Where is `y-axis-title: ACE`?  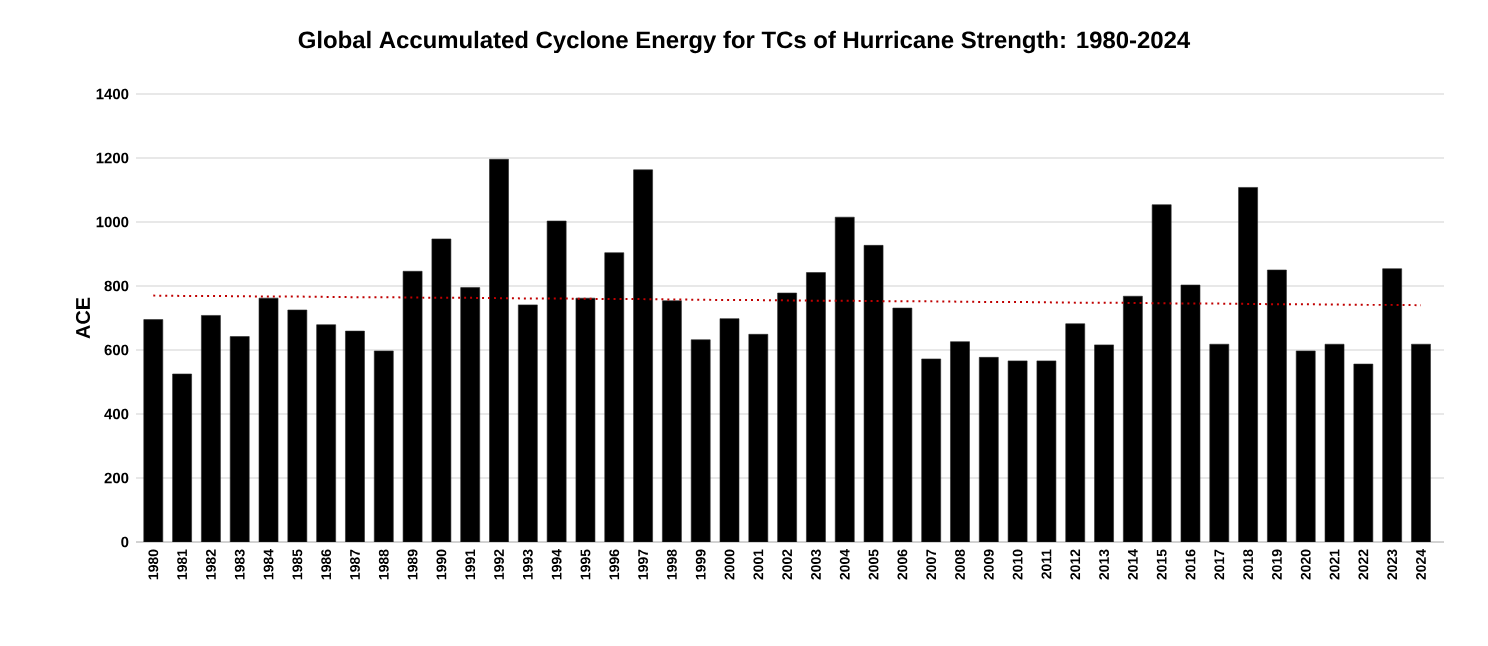 y-axis-title: ACE is located at coordinates (83, 318).